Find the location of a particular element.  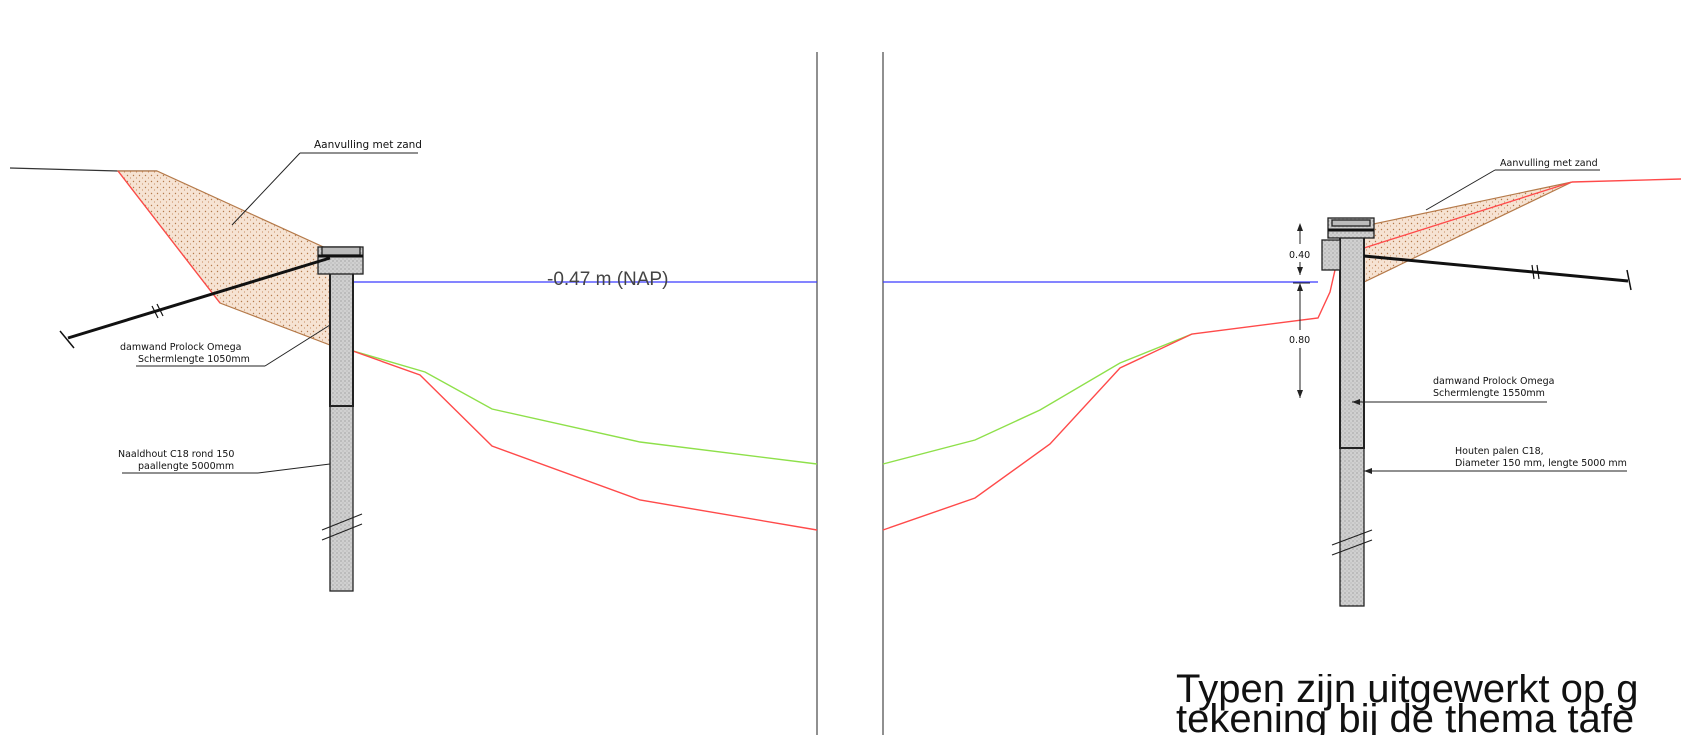

right-ground-surface is located at coordinates (1626, 180).